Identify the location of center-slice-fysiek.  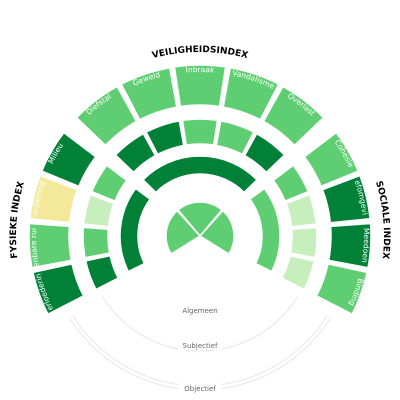
(183, 232).